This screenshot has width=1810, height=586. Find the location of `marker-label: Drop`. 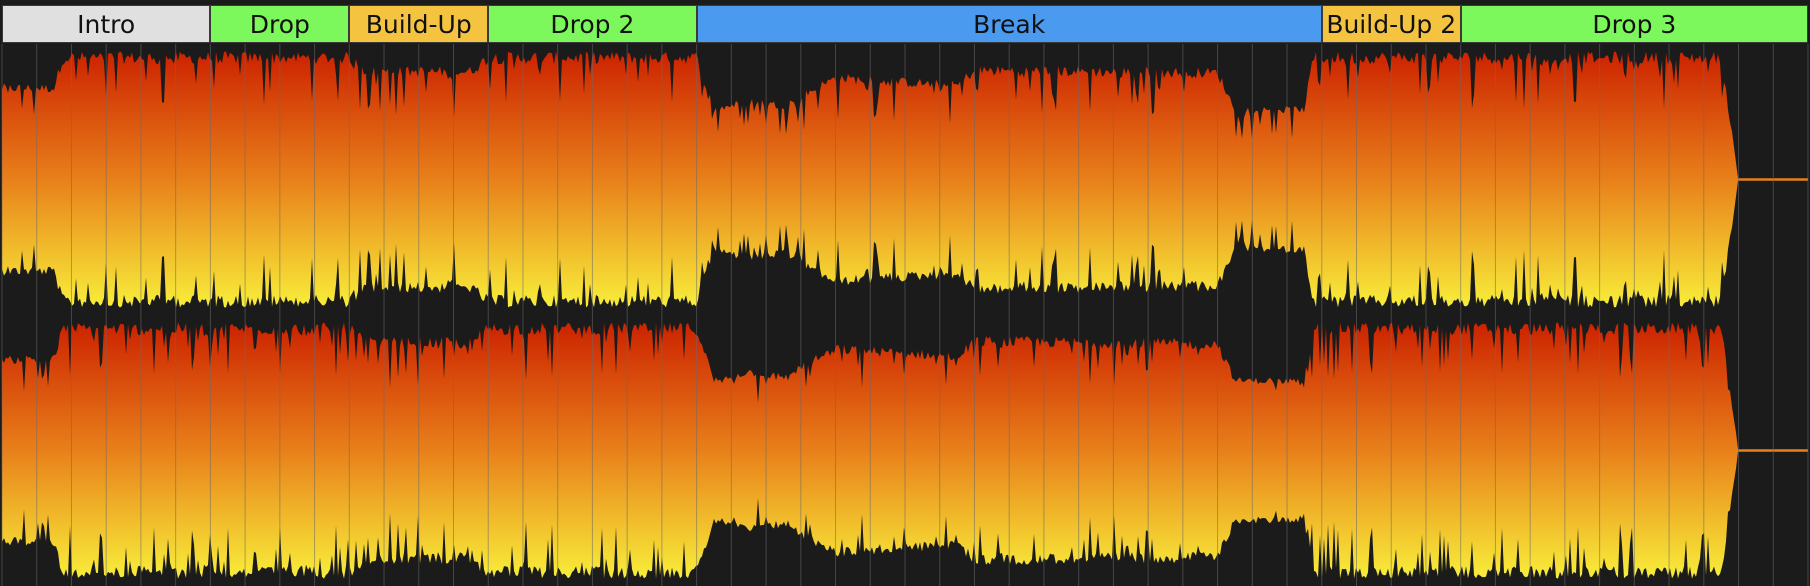

marker-label: Drop is located at coordinates (279, 24).